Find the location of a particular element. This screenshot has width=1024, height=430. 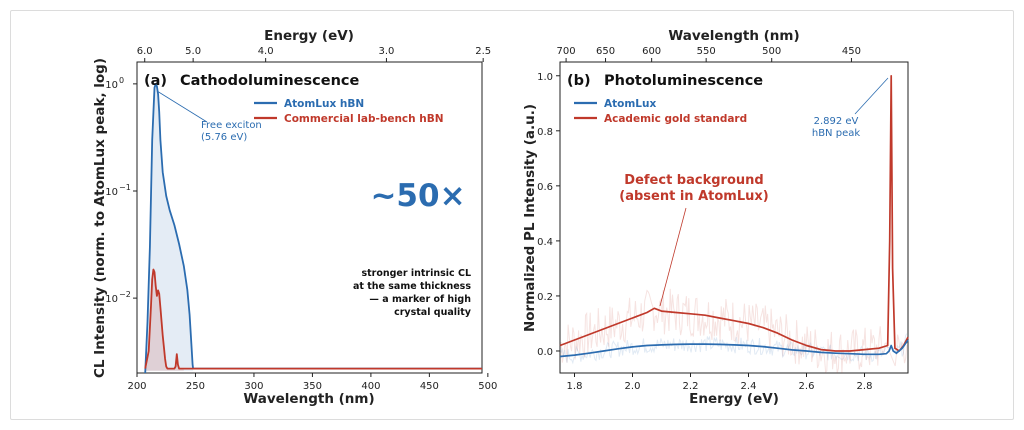

y-tick-exponent: 0 is located at coordinates (121, 80).